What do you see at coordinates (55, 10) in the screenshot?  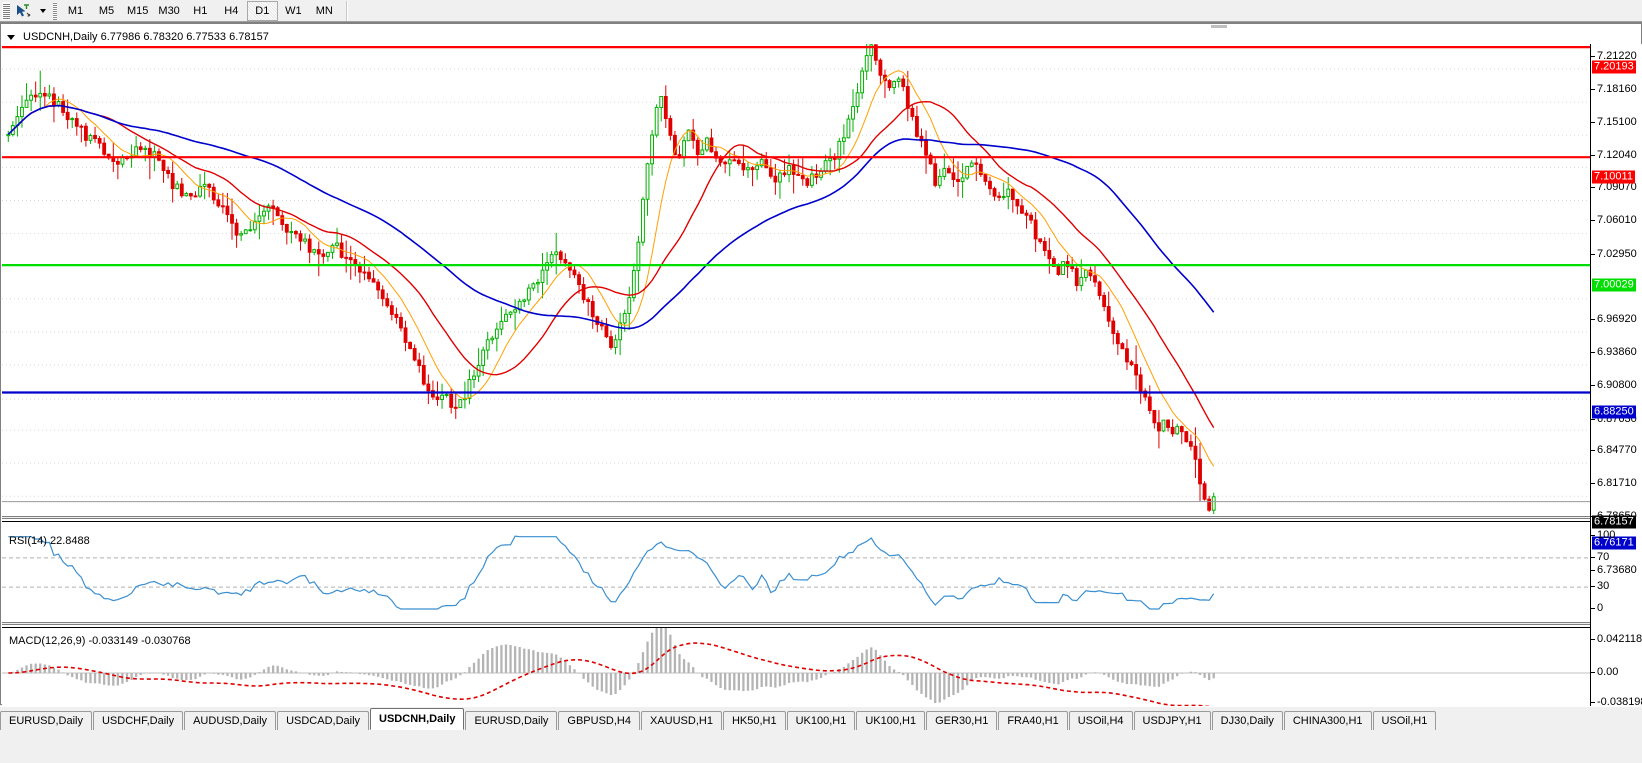 I see `toolbar-separator` at bounding box center [55, 10].